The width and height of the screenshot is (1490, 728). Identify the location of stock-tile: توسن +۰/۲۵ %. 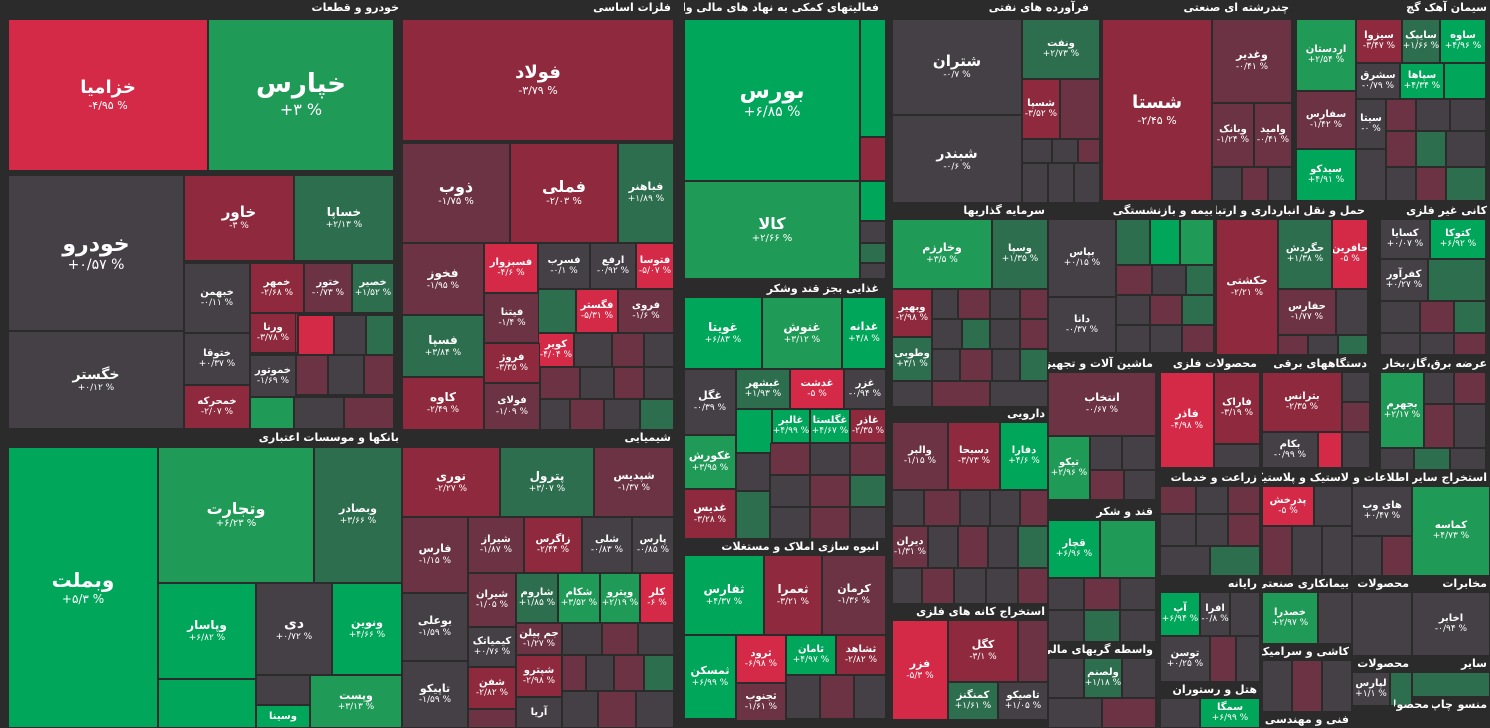
(1185, 659).